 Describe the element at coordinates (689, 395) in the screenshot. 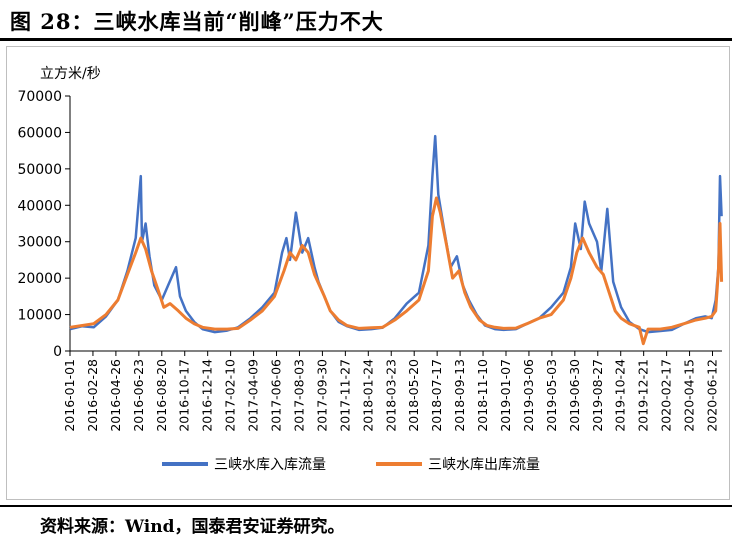

I see `x-tick-label: 2020-04-15` at that location.